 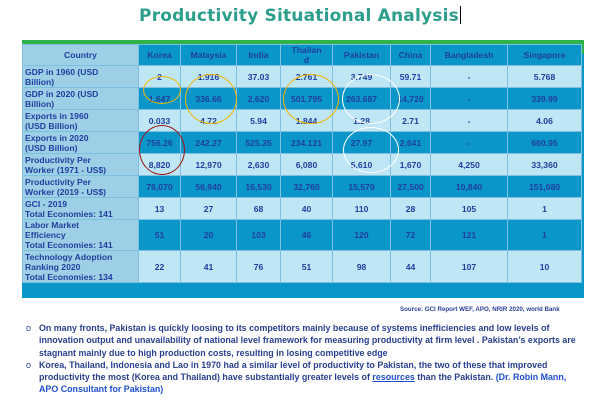 I want to click on table-cell: 22, so click(x=159, y=266).